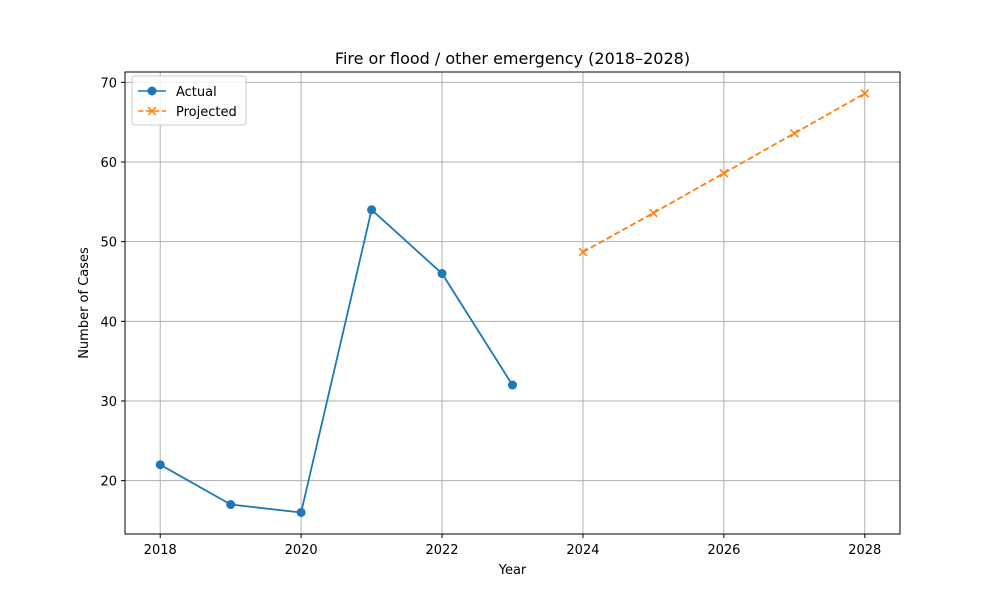 The width and height of the screenshot is (1000, 604). Describe the element at coordinates (206, 112) in the screenshot. I see `legend-label-projected: Projected` at that location.